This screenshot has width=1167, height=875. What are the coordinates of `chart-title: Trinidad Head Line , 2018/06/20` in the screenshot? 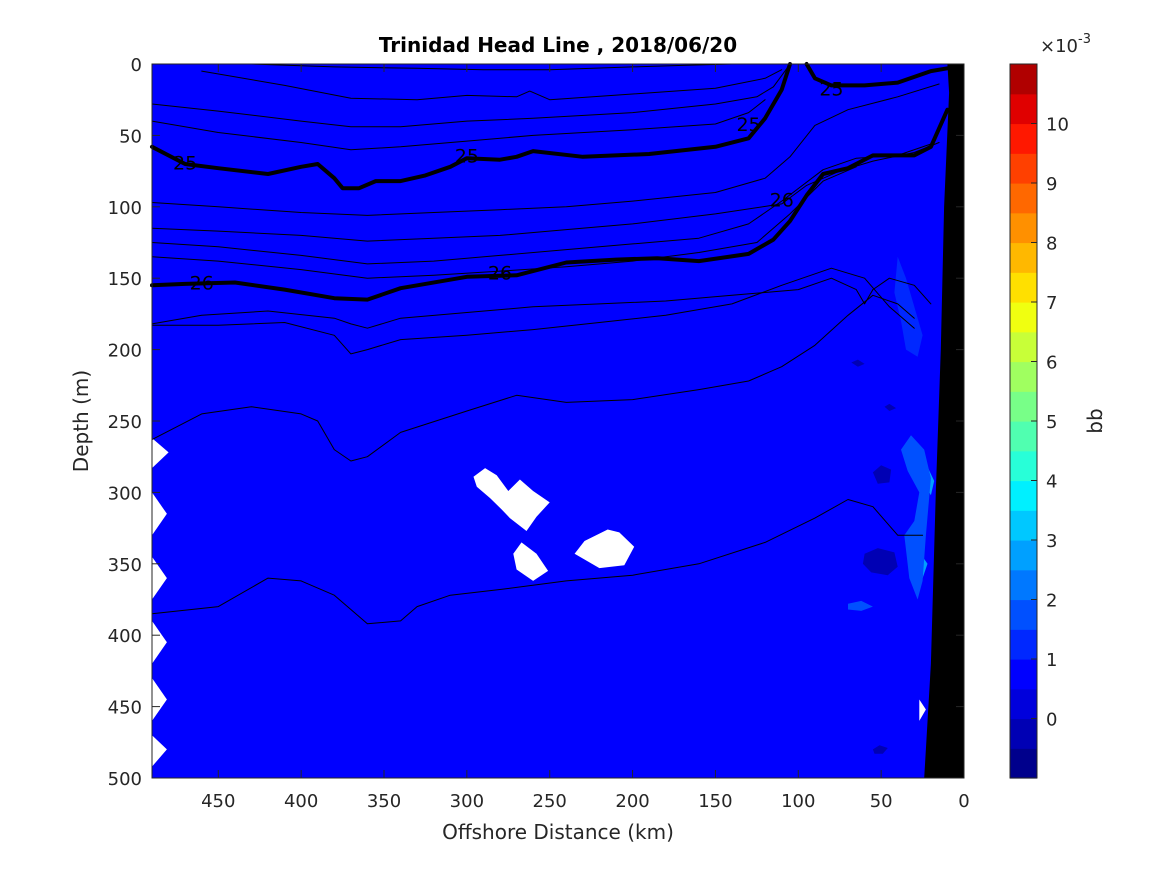 It's located at (558, 45).